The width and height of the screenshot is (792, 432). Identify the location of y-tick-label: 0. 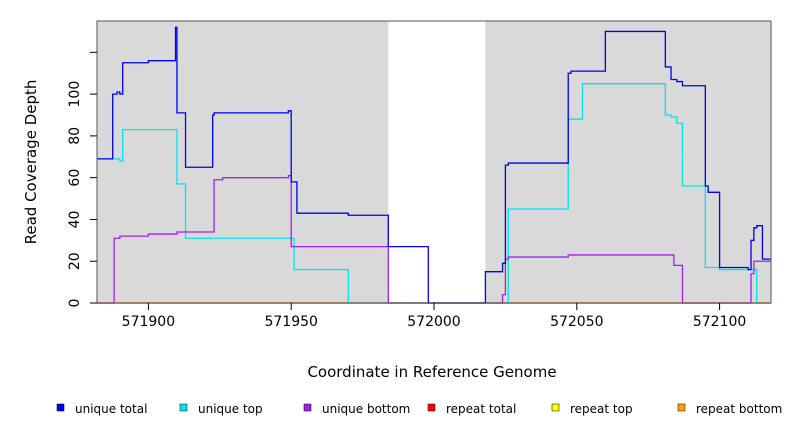
(75, 303).